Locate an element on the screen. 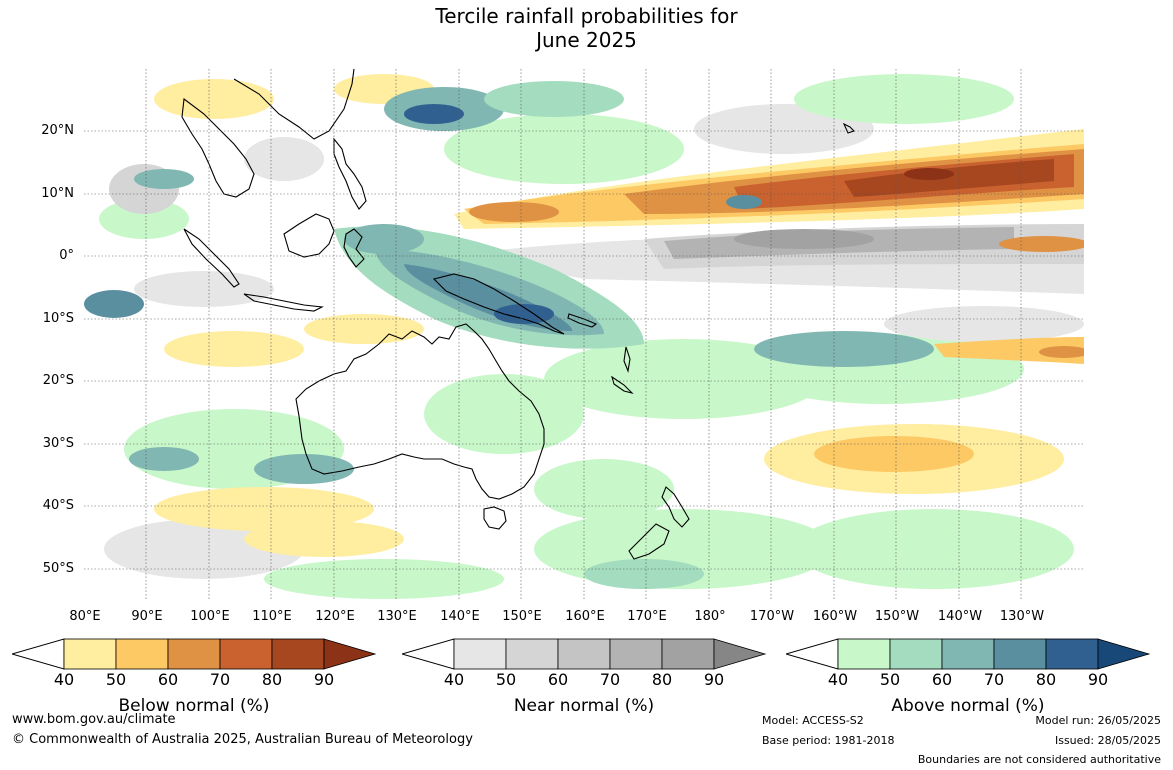 This screenshot has width=1173, height=770. lon-label-150w: 150°W is located at coordinates (897, 616).